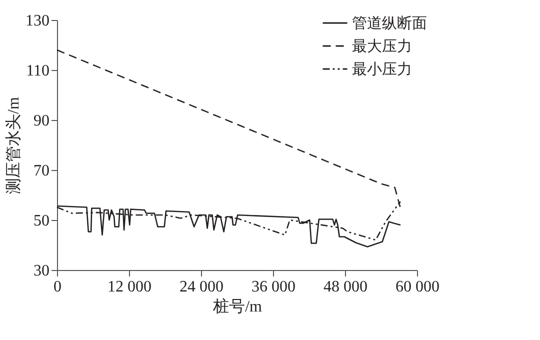  Describe the element at coordinates (418, 287) in the screenshot. I see `x-tick-label: 60 000` at that location.